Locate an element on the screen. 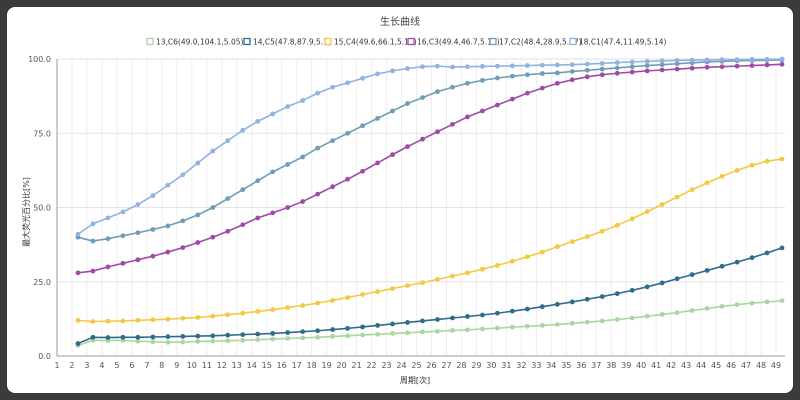 This screenshot has width=800, height=400. x-tick-label: 47 is located at coordinates (746, 365).